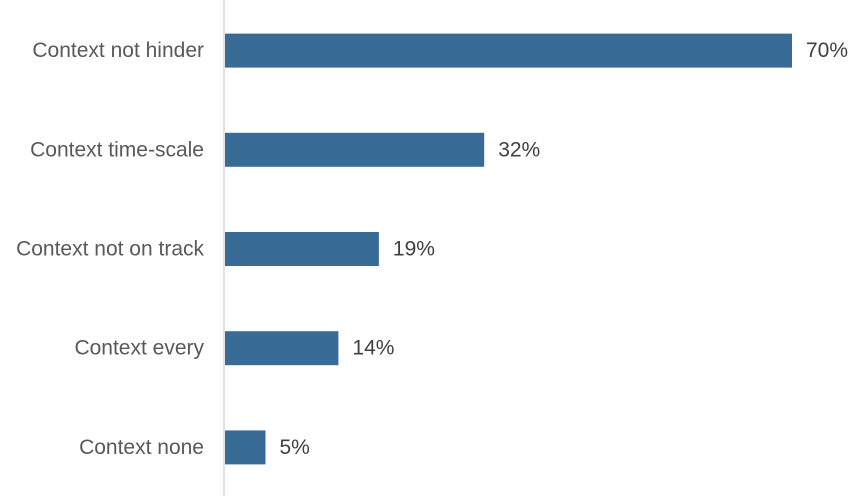  What do you see at coordinates (519, 149) in the screenshot?
I see `value-label-1: 32%` at bounding box center [519, 149].